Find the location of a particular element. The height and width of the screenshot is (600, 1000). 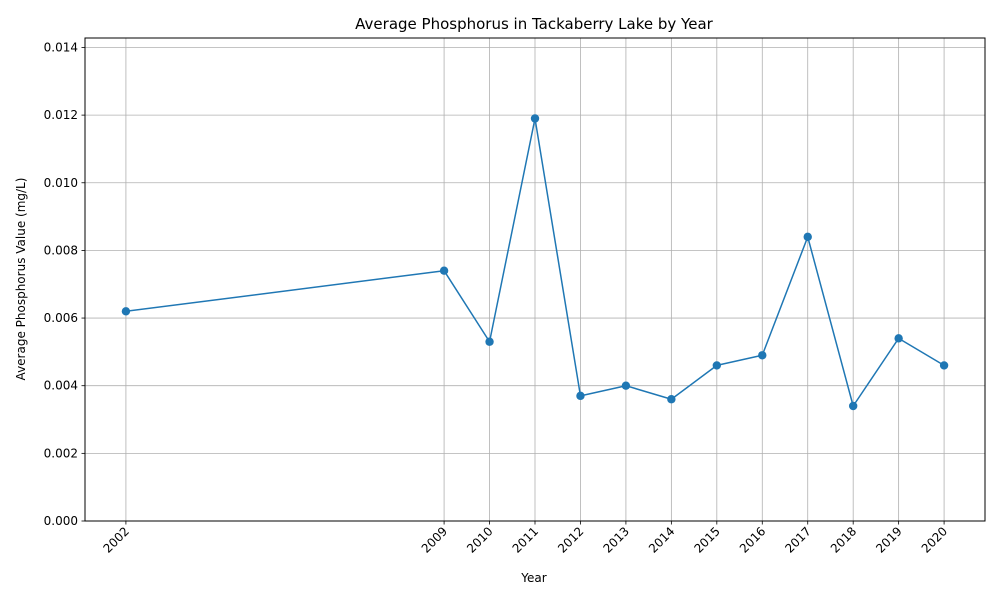

y-axis-title: Average Phosphorus Value (mg/L) is located at coordinates (21, 279).